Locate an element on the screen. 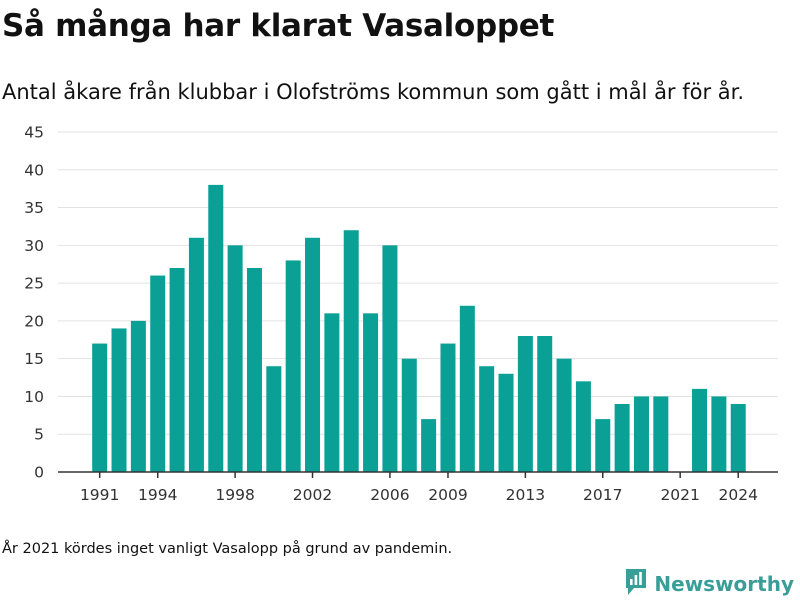  bar-2003 is located at coordinates (332, 392).